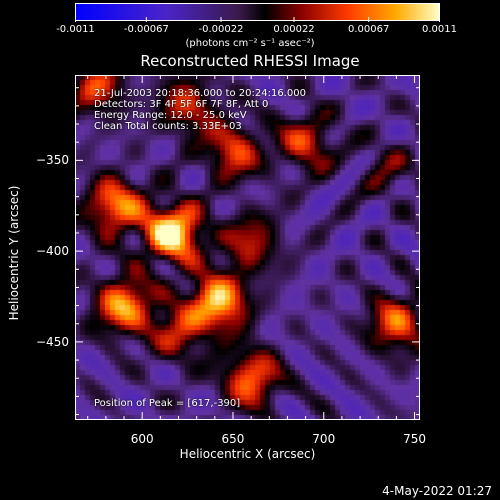 The height and width of the screenshot is (500, 500). What do you see at coordinates (294, 29) in the screenshot?
I see `colorbar-tick-label-3: 0.00022` at bounding box center [294, 29].